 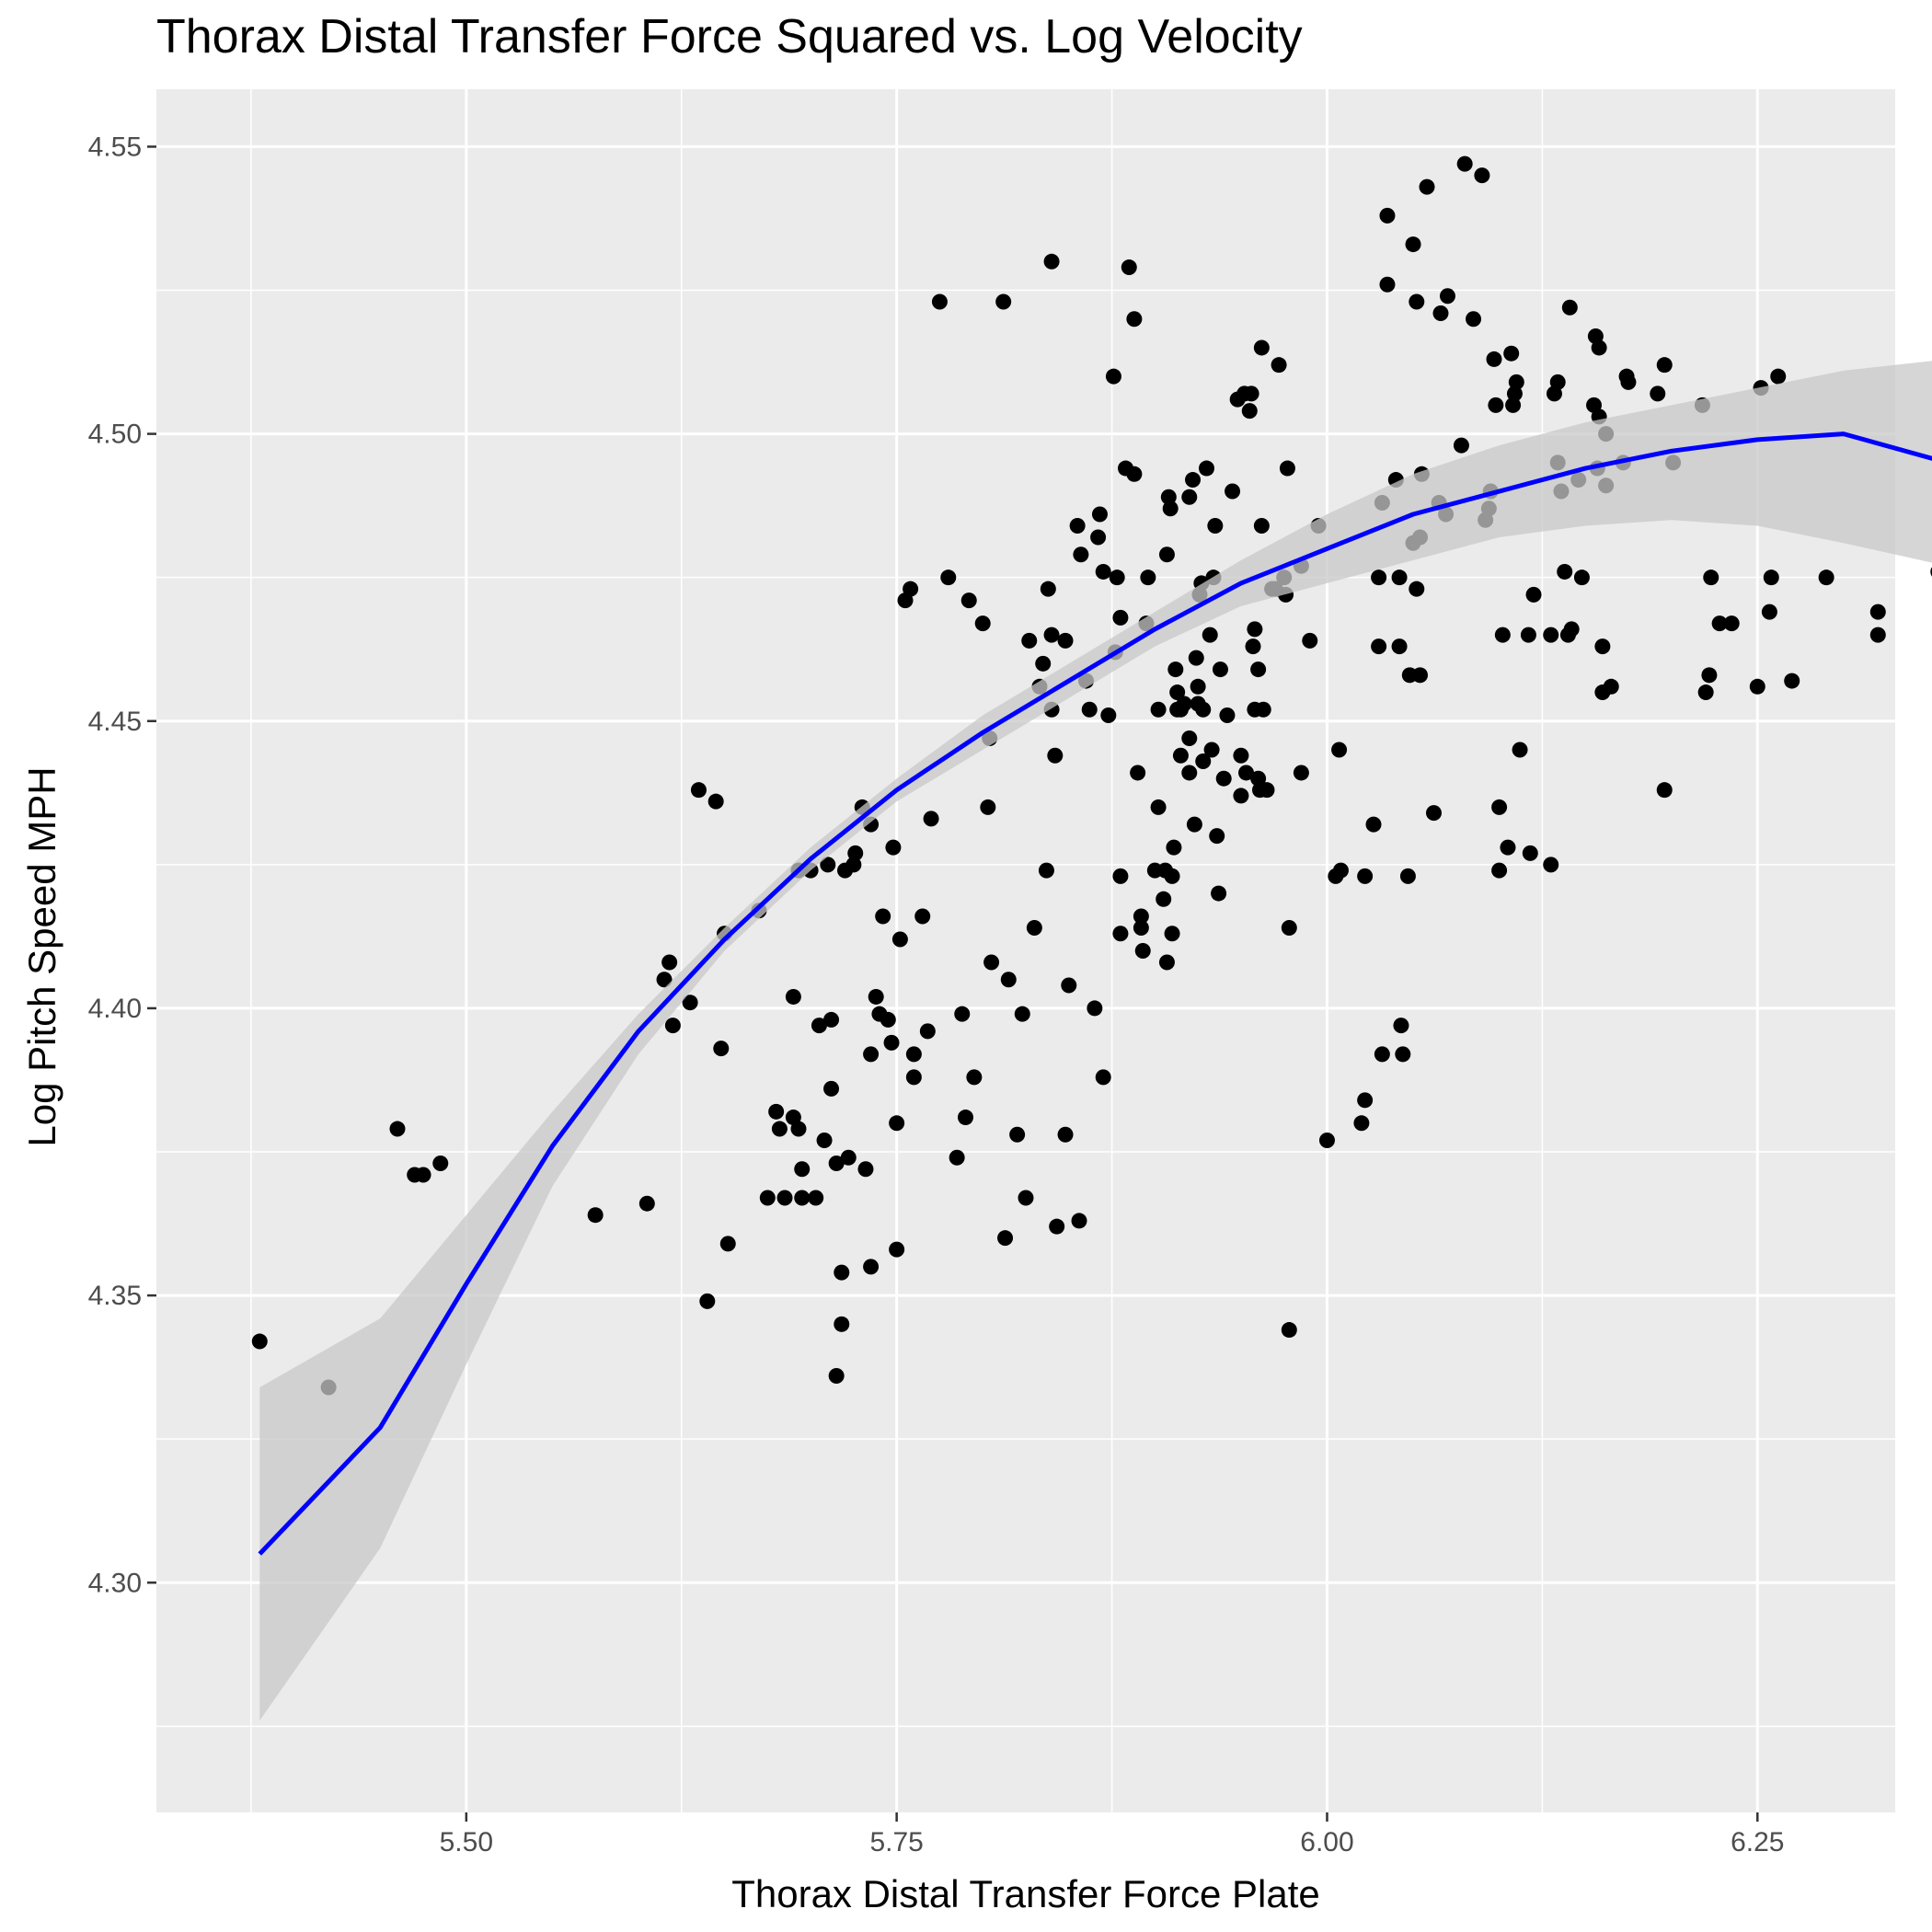 What do you see at coordinates (115, 435) in the screenshot?
I see `y-tick-label: 4.50` at bounding box center [115, 435].